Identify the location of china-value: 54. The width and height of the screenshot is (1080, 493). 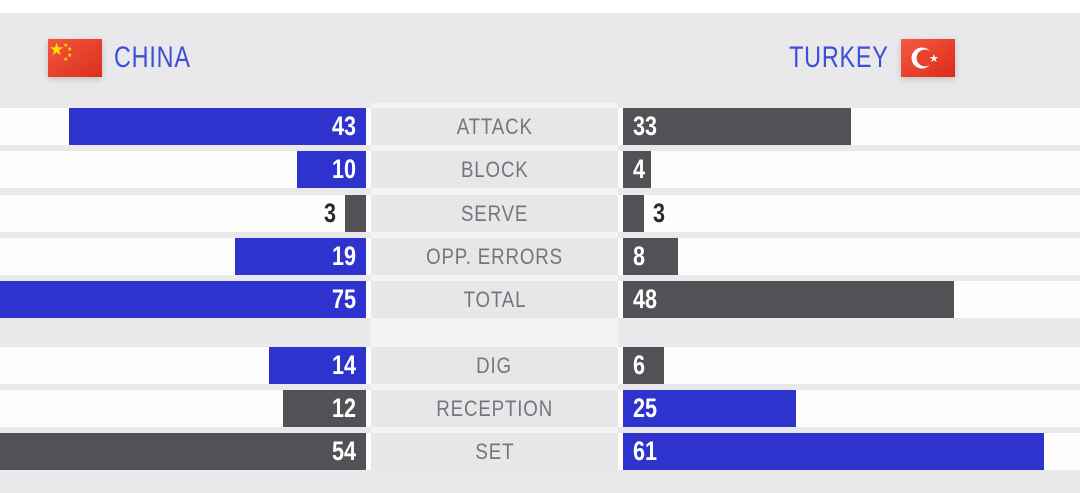
(343, 451).